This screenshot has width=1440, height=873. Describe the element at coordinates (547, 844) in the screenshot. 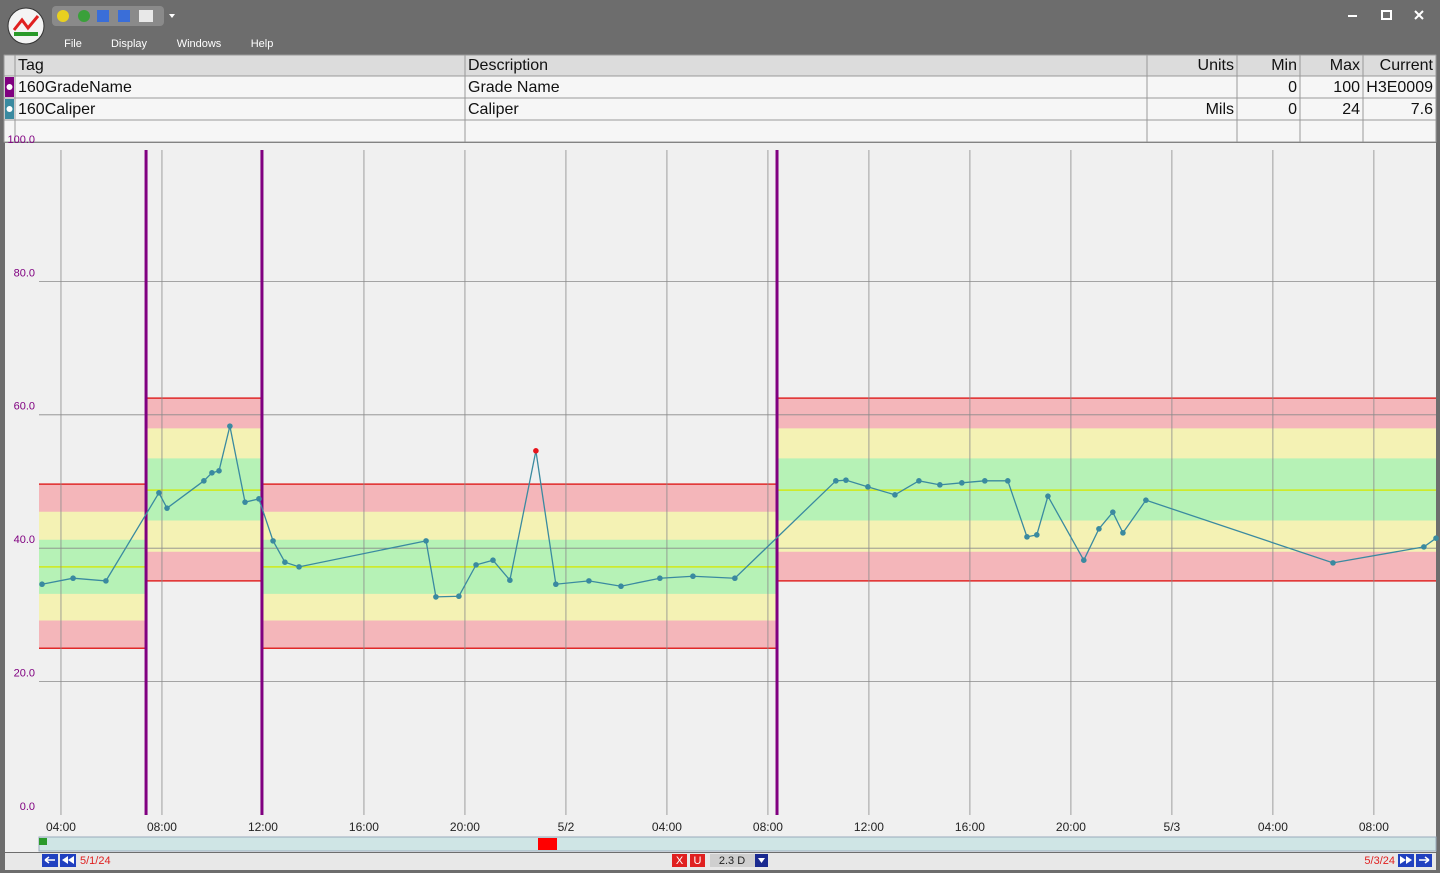

I see `scroll-thumb` at that location.